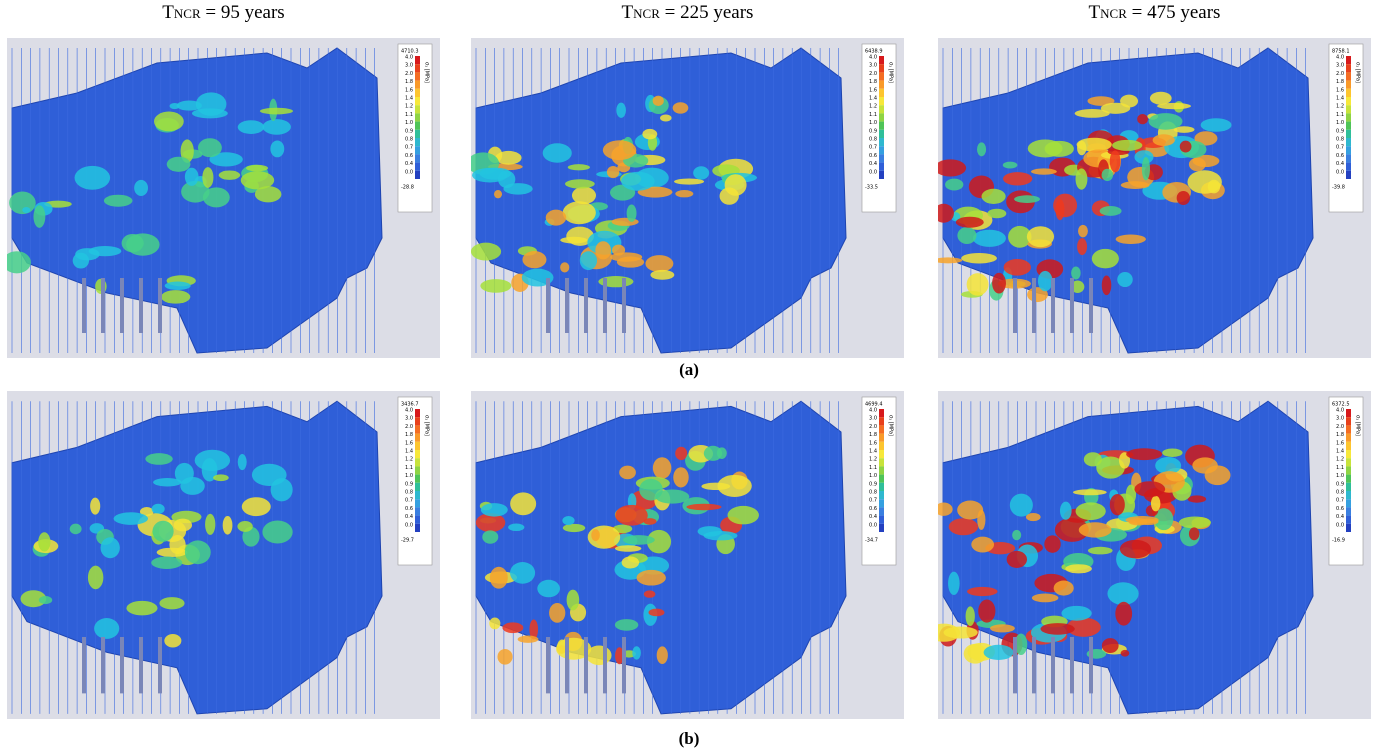  Describe the element at coordinates (1113, 13) in the screenshot. I see `header-subscript: NCR` at that location.